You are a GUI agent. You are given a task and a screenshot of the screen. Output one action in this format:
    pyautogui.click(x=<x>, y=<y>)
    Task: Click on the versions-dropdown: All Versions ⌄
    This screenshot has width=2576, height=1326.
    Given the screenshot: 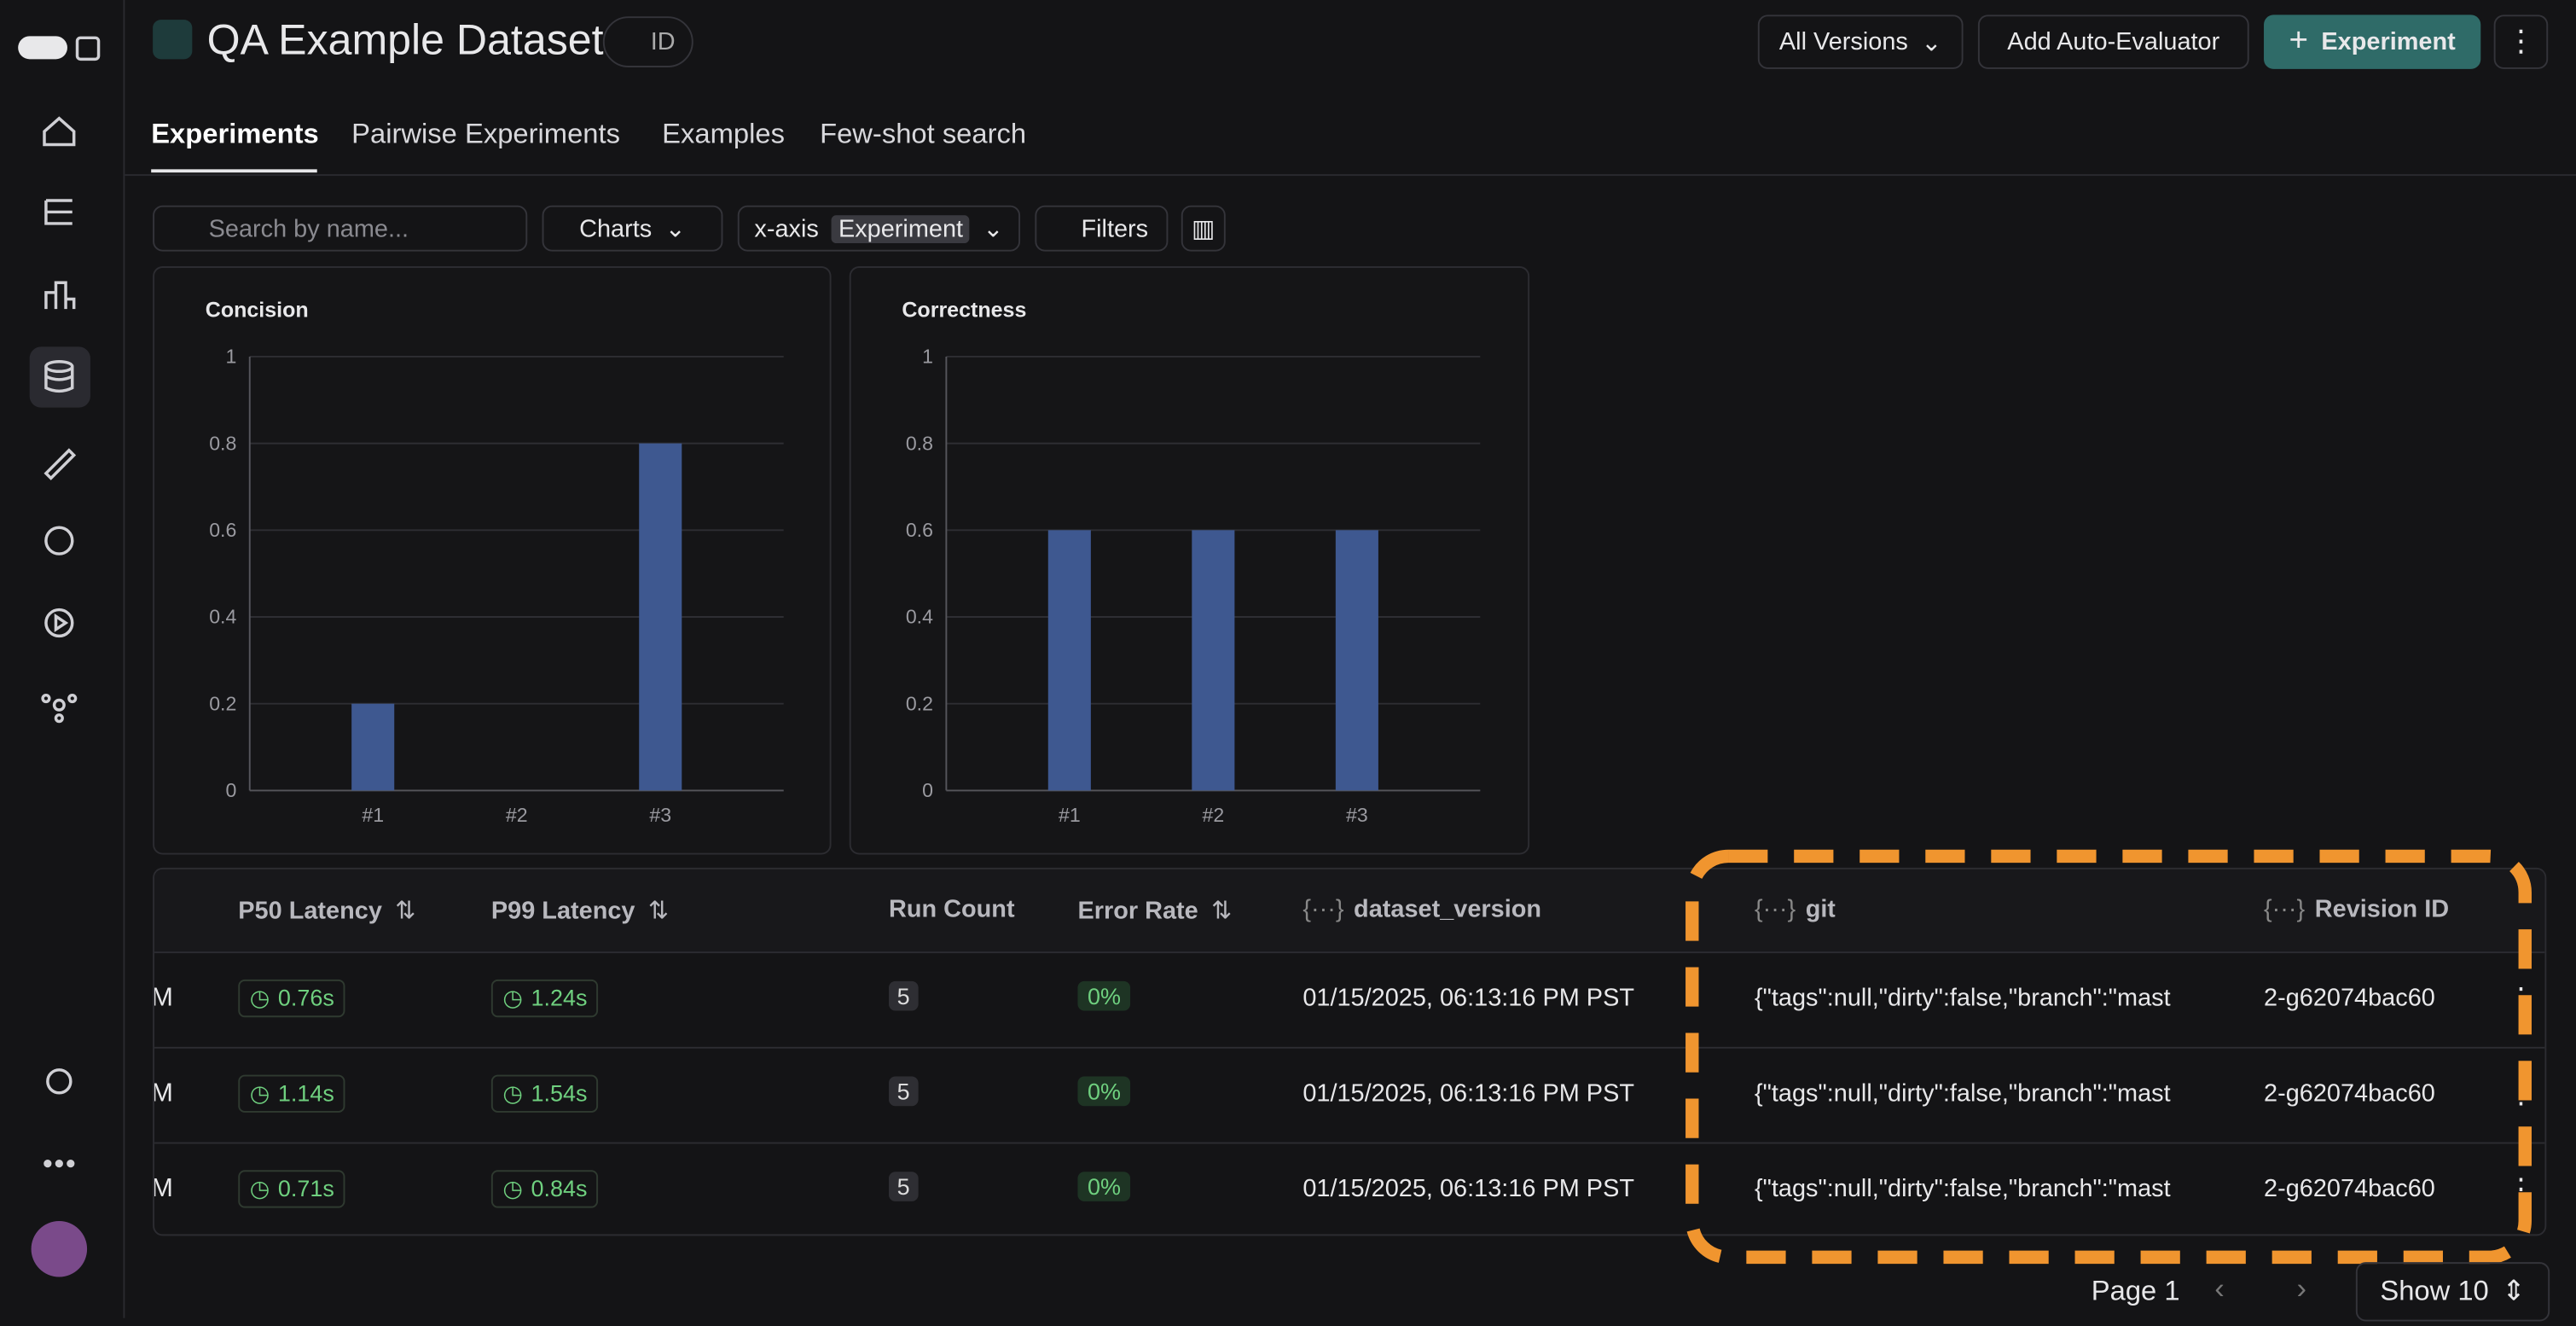 What is the action you would take?
    pyautogui.click(x=1860, y=42)
    